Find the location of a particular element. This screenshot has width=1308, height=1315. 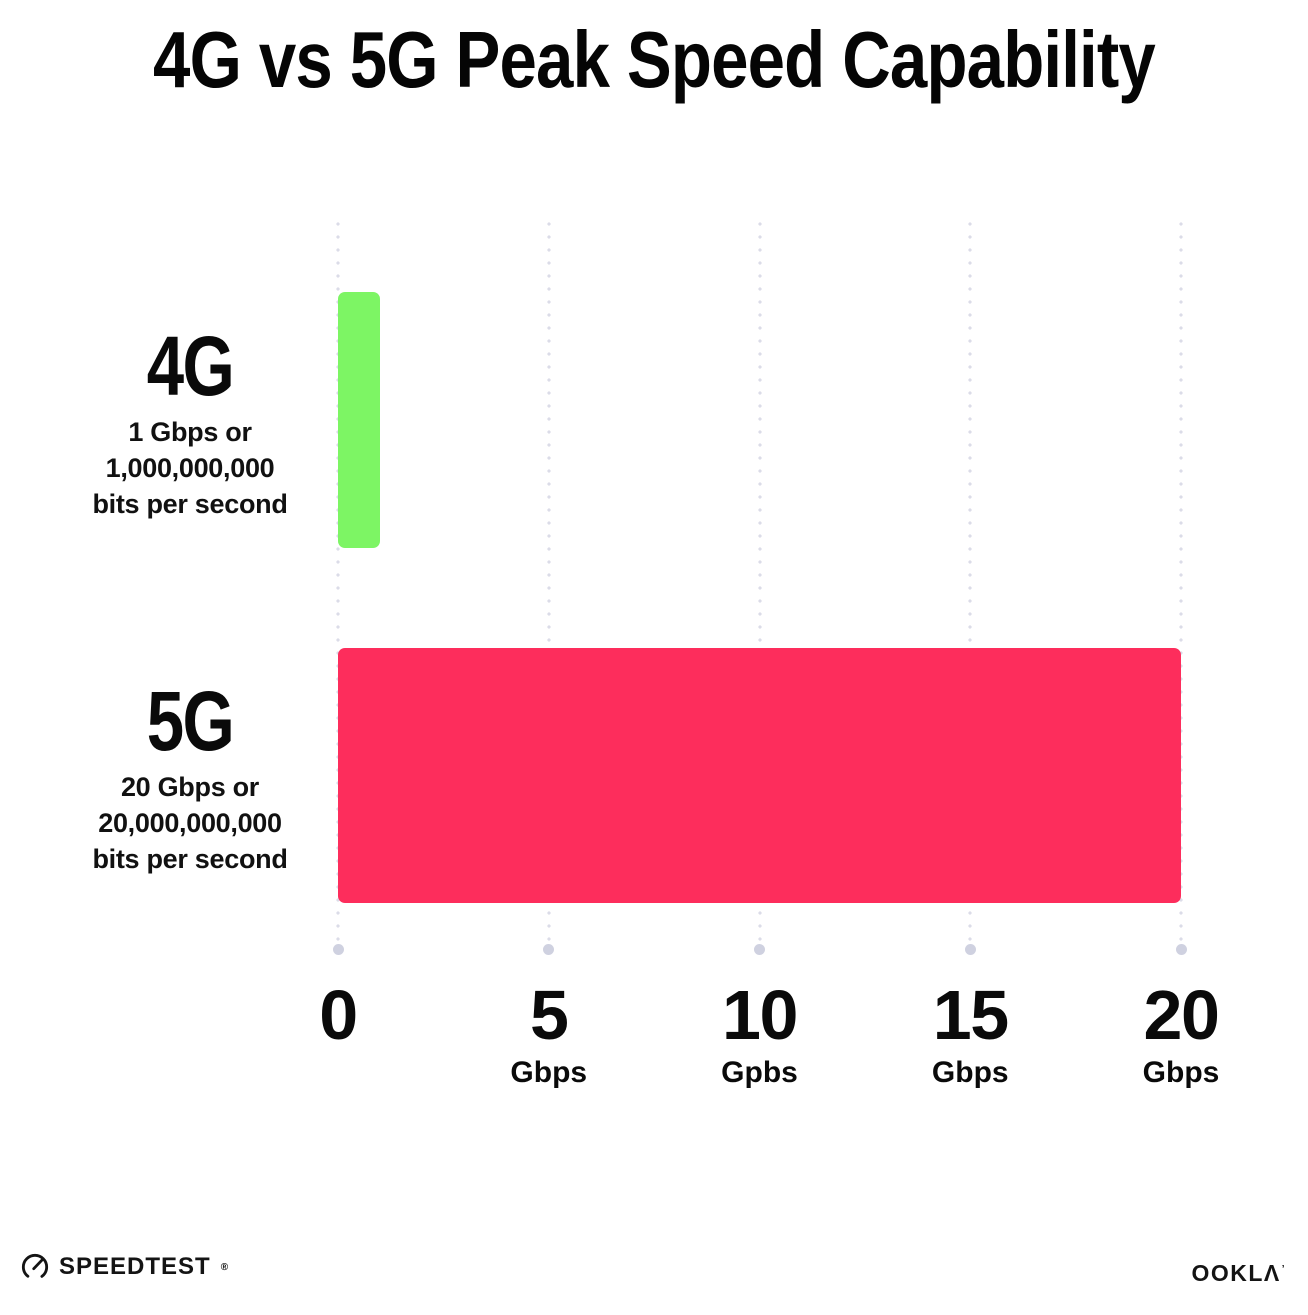

ookla-wordmark: OOKLΛ is located at coordinates (1236, 1273).